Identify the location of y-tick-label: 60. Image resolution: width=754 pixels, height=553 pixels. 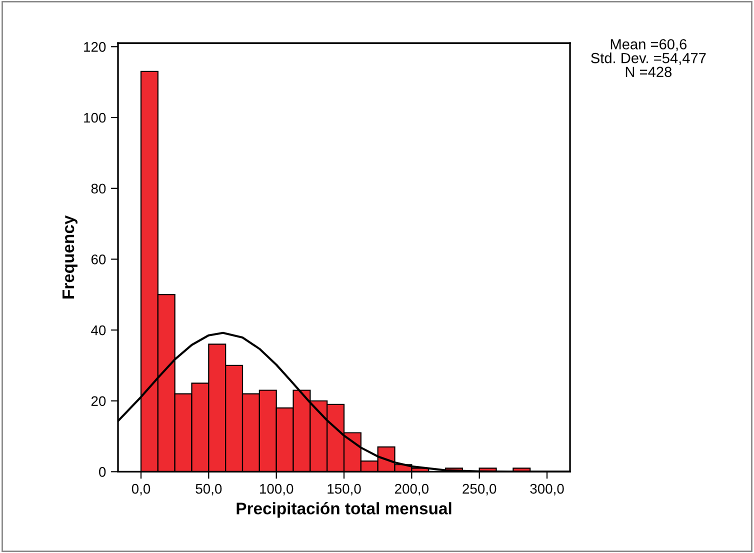
(98, 259).